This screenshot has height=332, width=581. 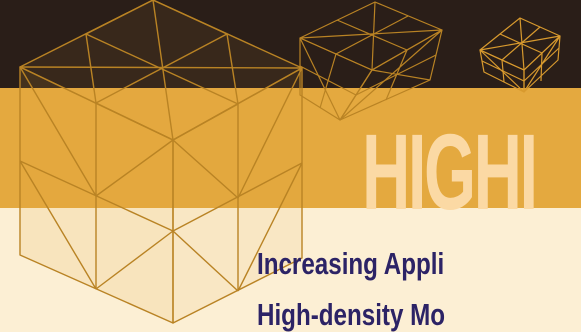 What do you see at coordinates (371, 61) in the screenshot?
I see `small-wireframe-cube` at bounding box center [371, 61].